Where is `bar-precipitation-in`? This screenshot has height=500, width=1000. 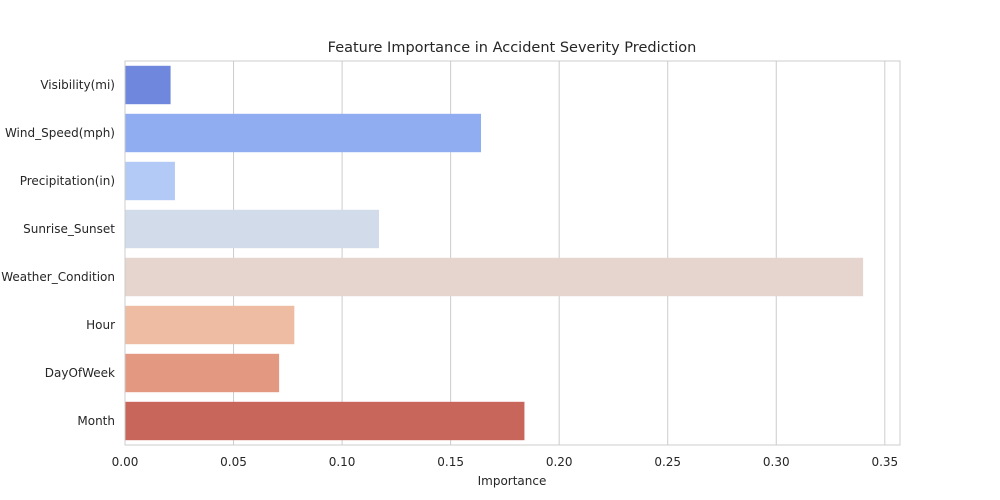
bar-precipitation-in is located at coordinates (150, 181).